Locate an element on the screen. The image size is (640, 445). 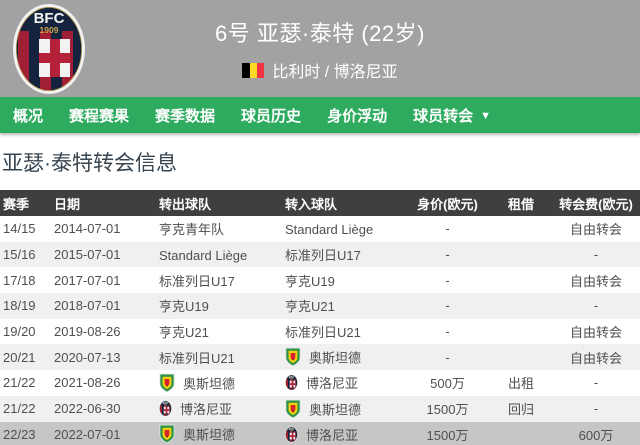
table-row: 22/23 2022-07-01 奥斯坦德 博洛尼亚 1500万 600万 is located at coordinates (320, 433).